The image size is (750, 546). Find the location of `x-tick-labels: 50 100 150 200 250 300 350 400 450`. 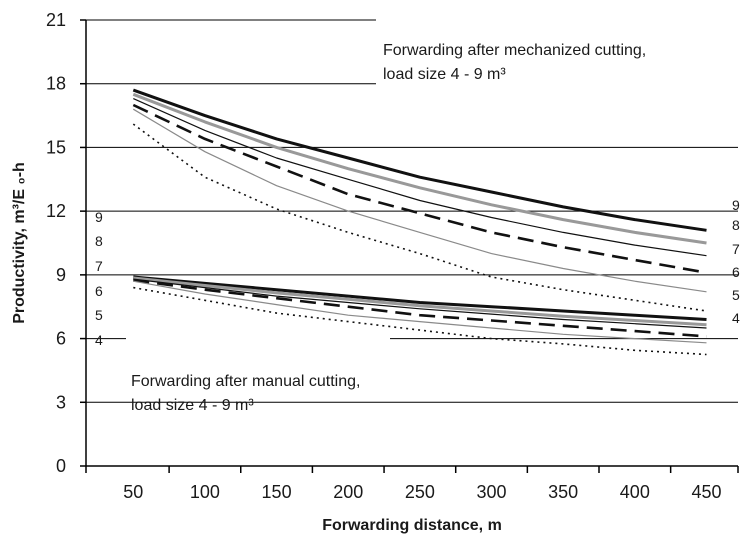

x-tick-labels: 50 100 150 200 250 300 350 400 450 is located at coordinates (412, 484).